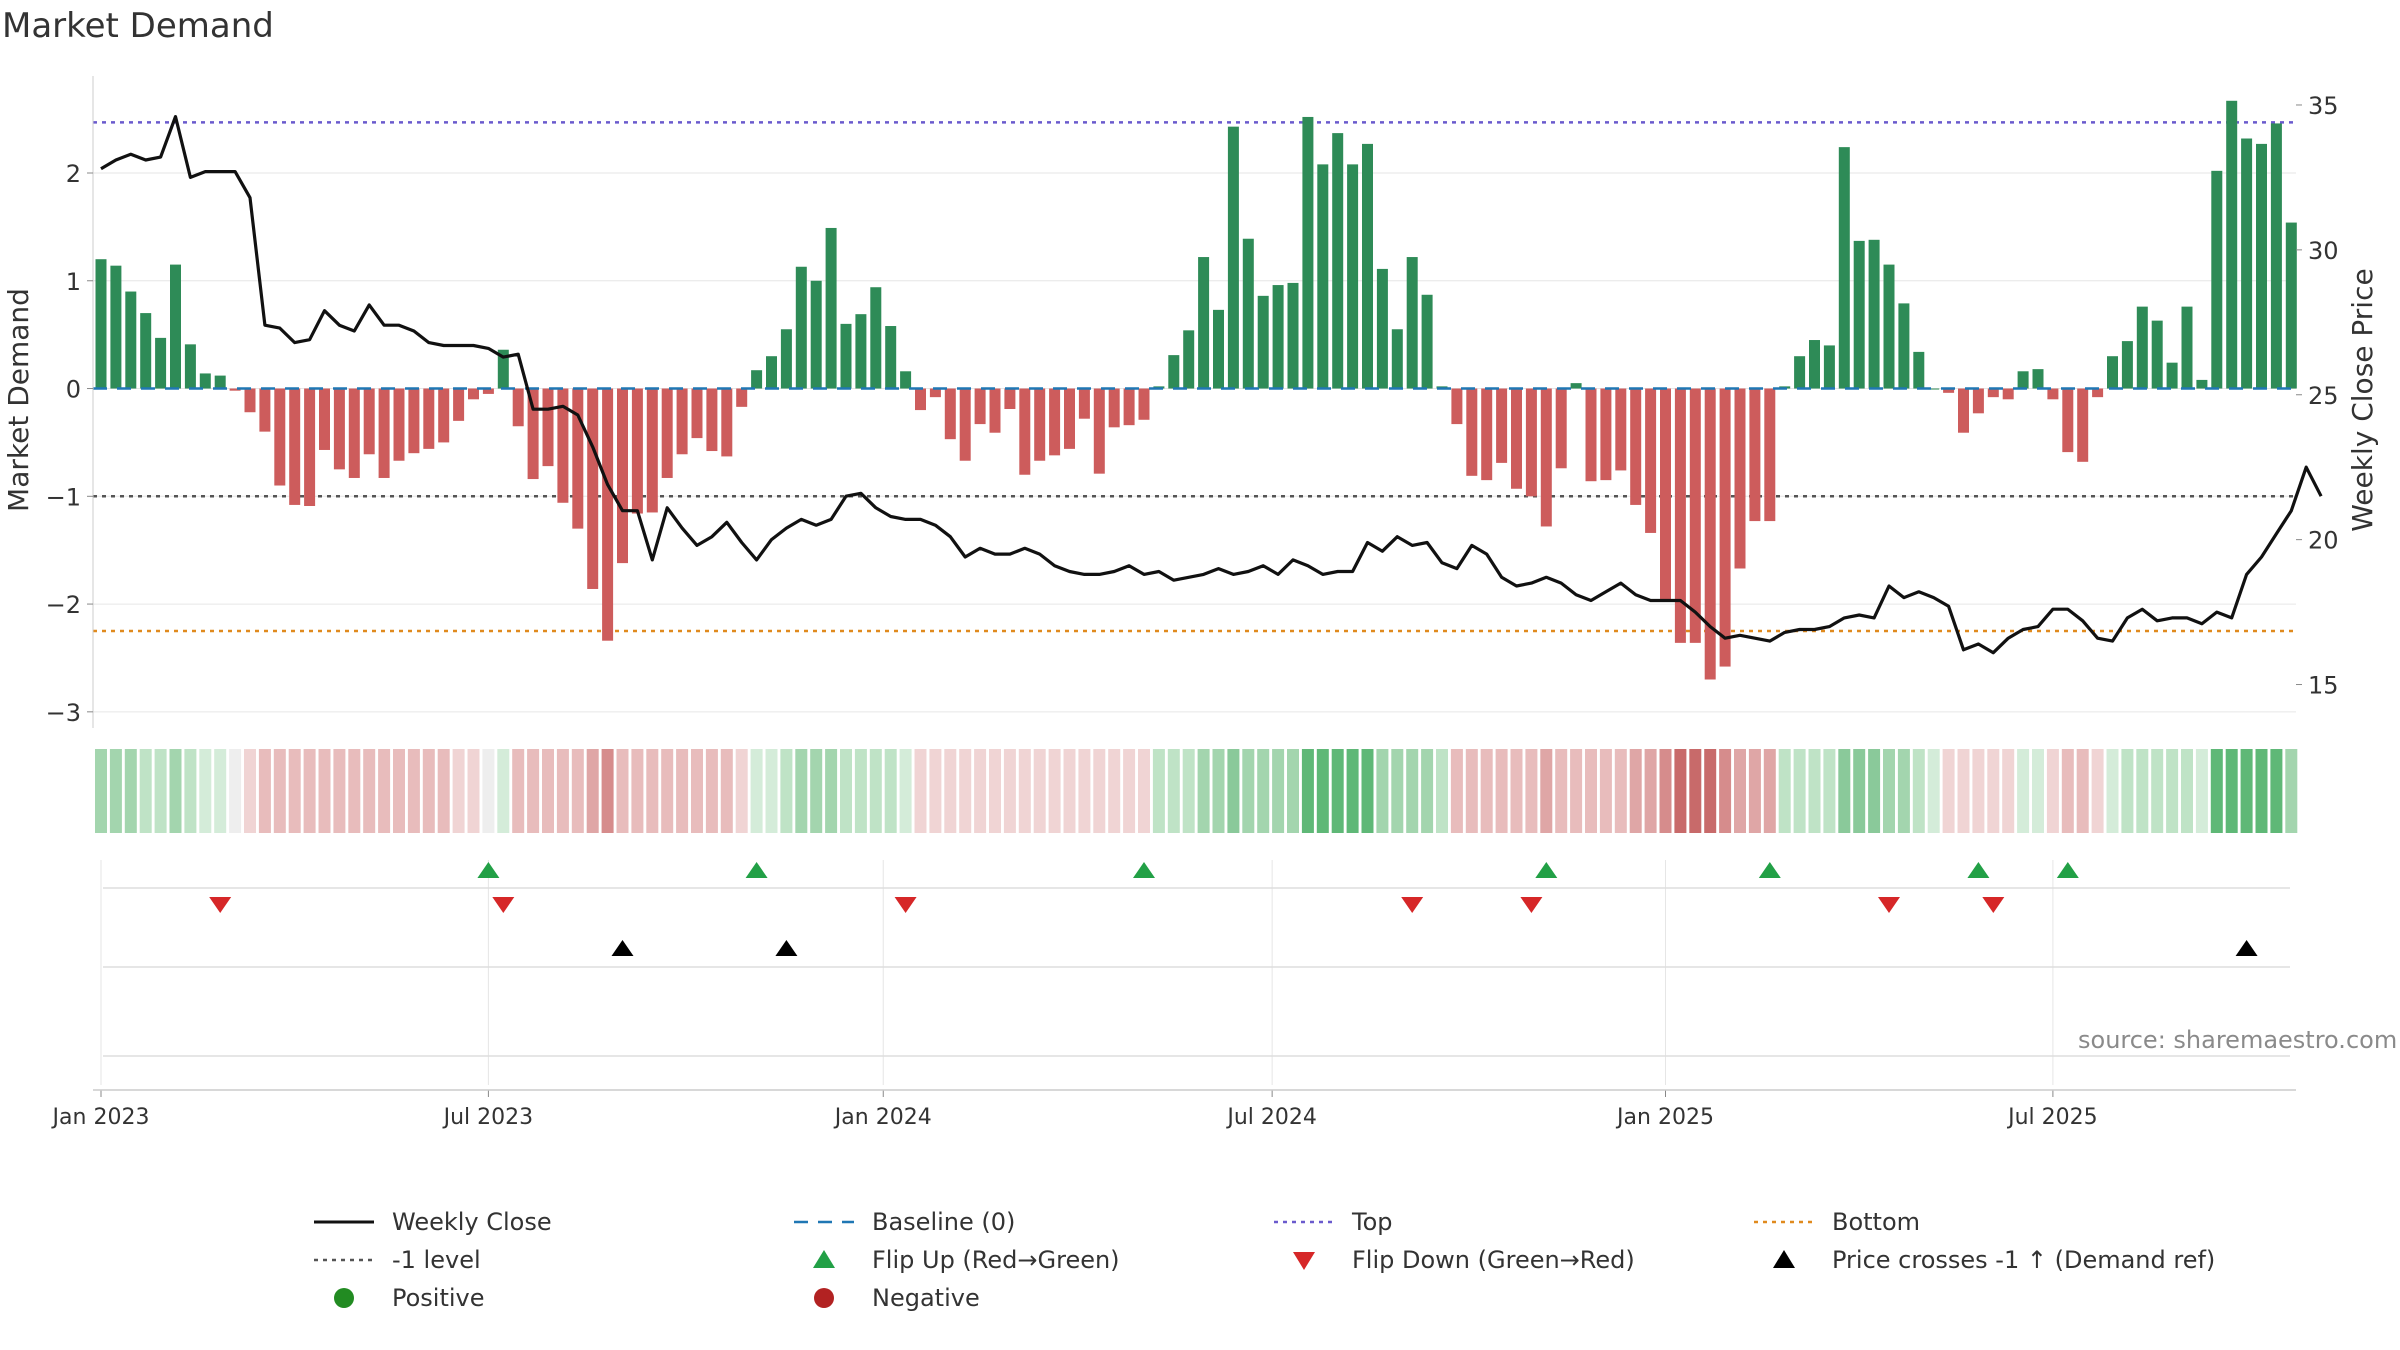 The width and height of the screenshot is (2400, 1350). I want to click on legend-dotted-line-icon, so click(344, 1260).